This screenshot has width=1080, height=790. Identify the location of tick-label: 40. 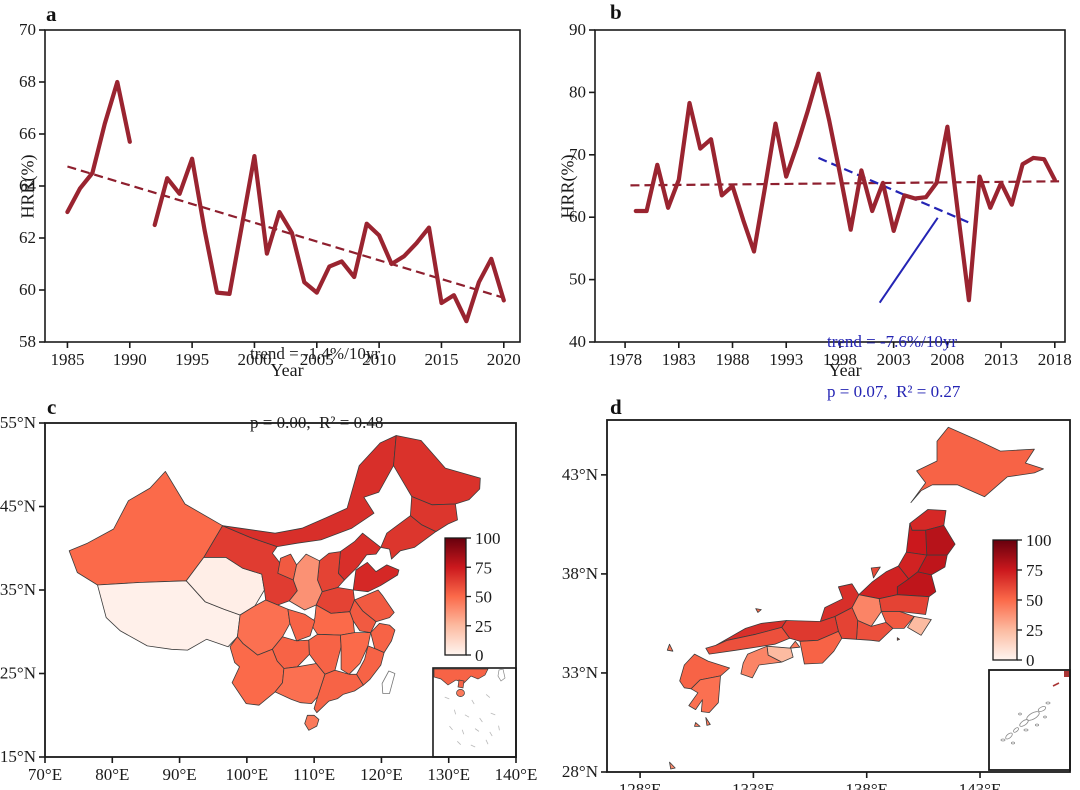
(577, 341).